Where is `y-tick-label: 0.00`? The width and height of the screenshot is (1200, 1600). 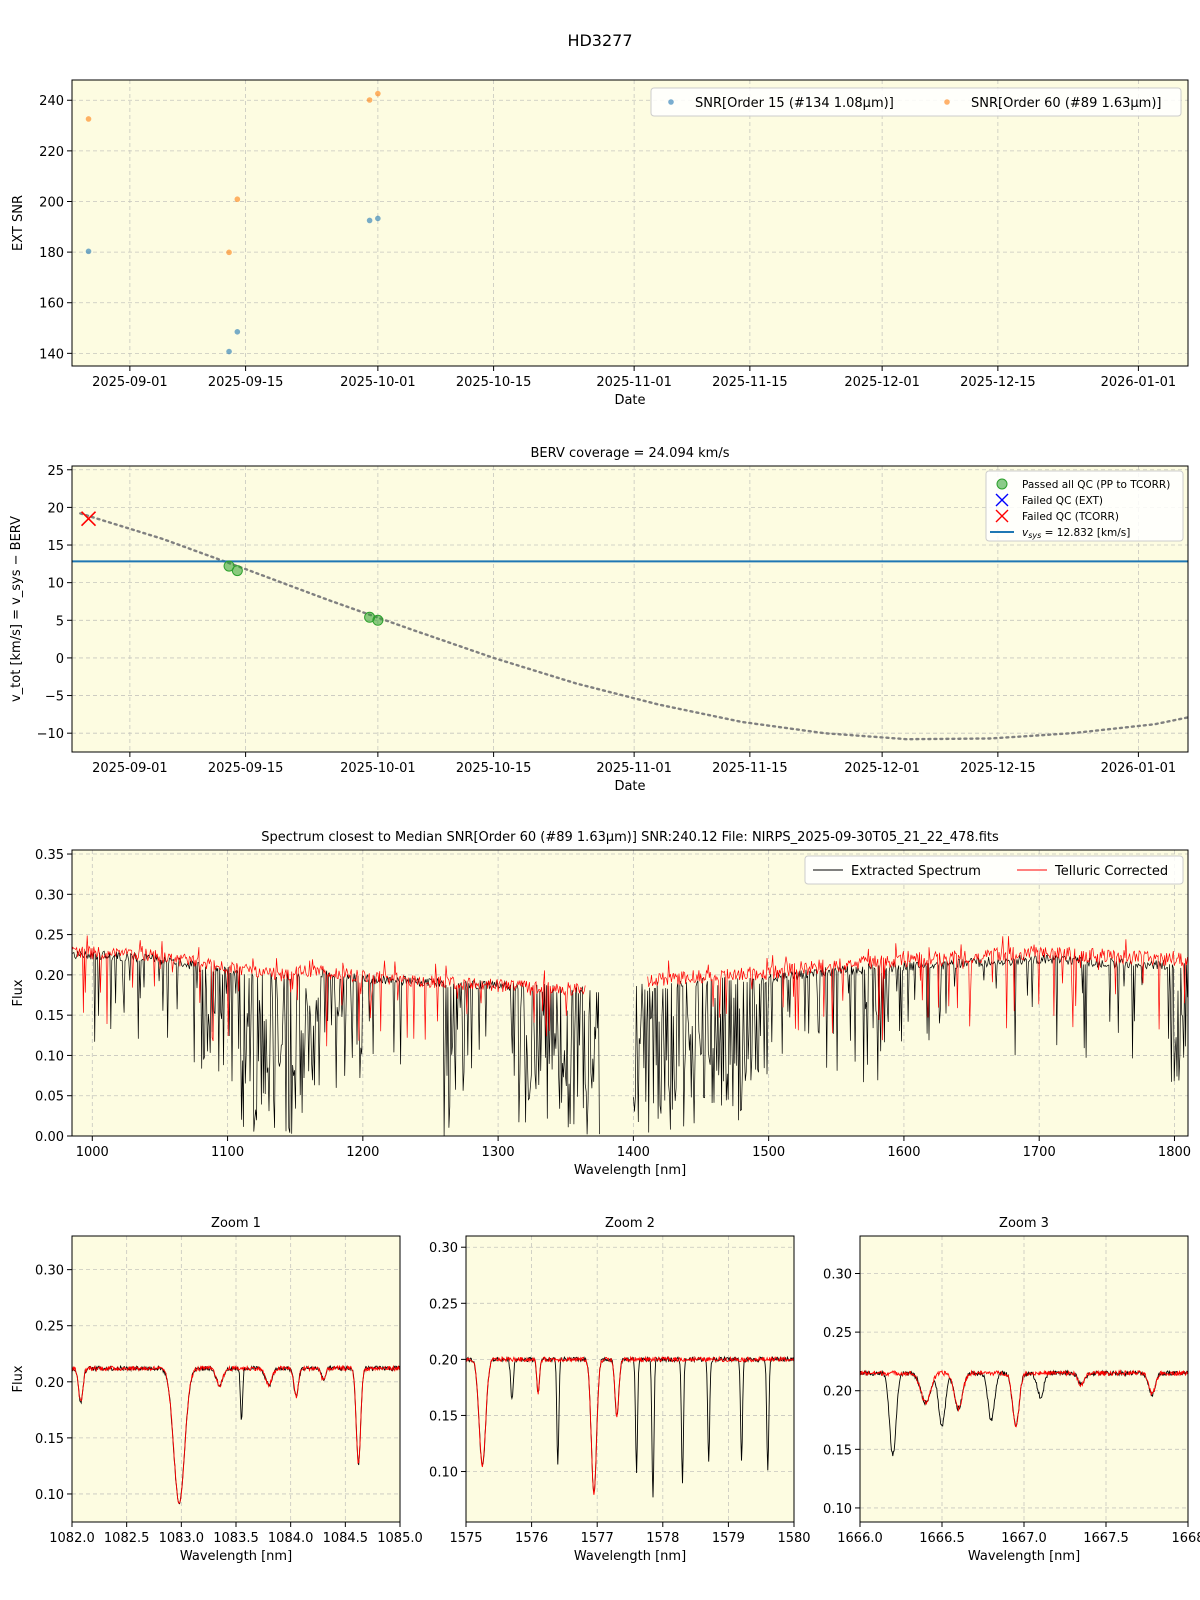 y-tick-label: 0.00 is located at coordinates (49, 1137).